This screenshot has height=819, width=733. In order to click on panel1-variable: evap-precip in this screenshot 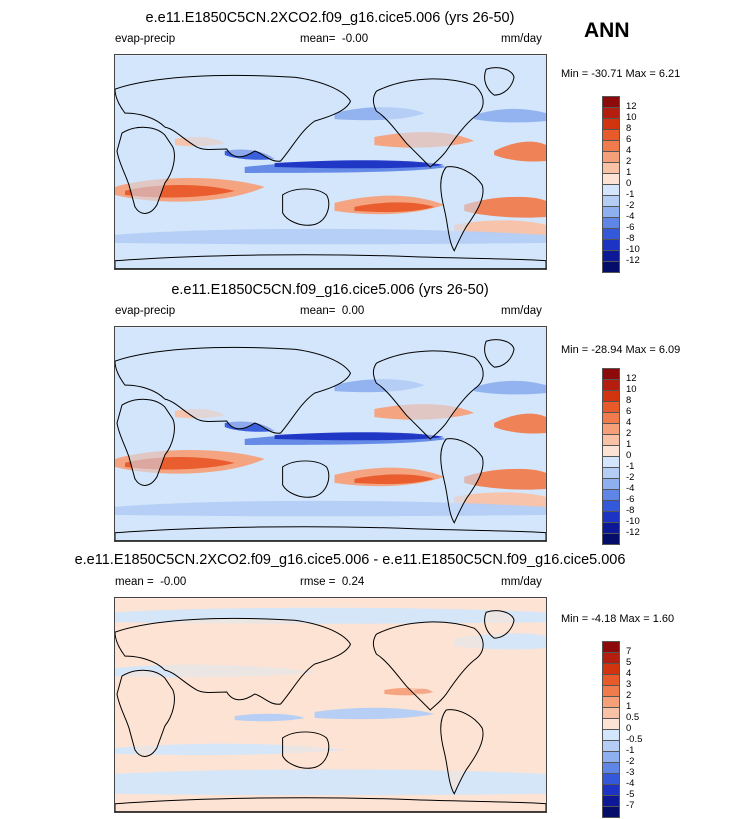, I will do `click(145, 39)`.